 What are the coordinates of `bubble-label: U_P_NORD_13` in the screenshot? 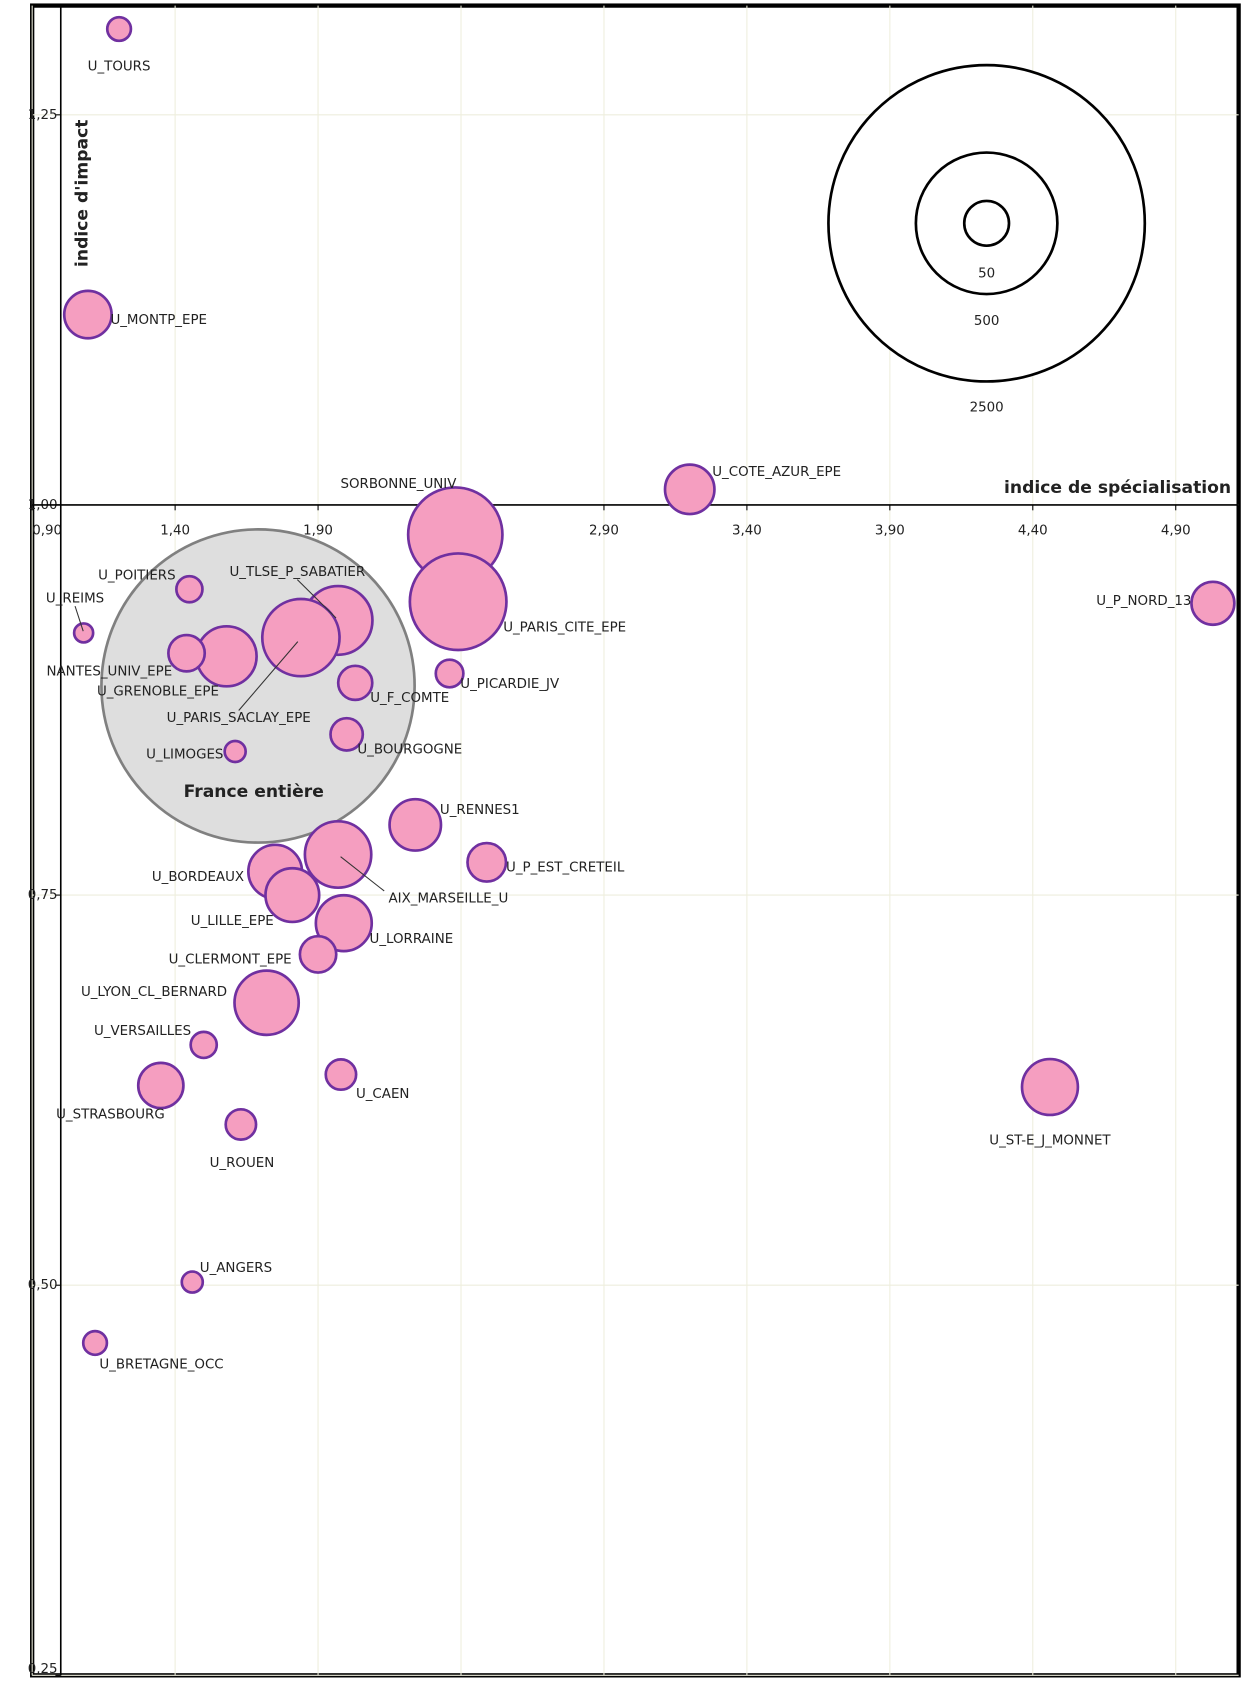 It's located at (1143, 601).